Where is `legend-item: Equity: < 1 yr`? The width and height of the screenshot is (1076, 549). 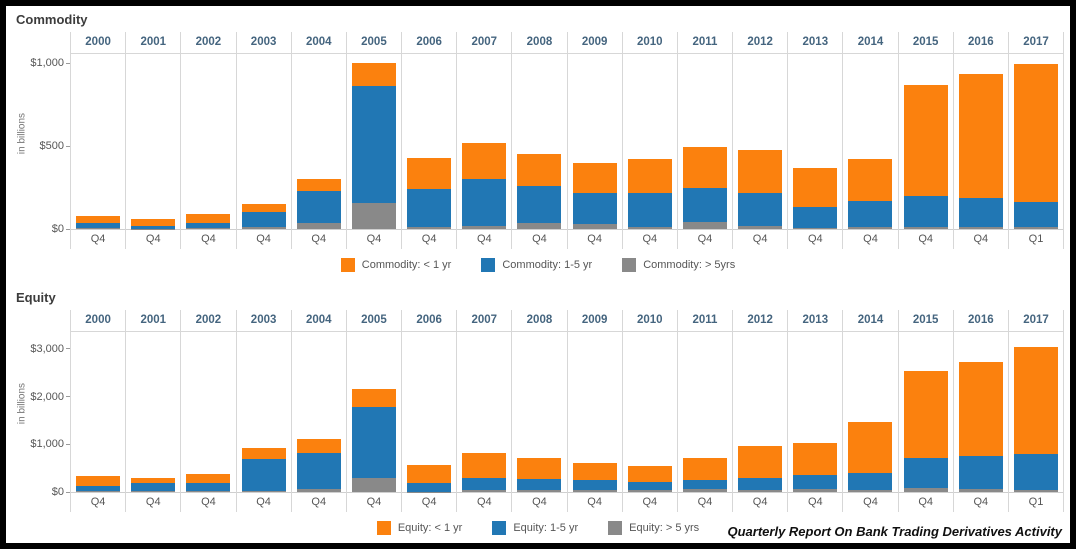 legend-item: Equity: < 1 yr is located at coordinates (419, 528).